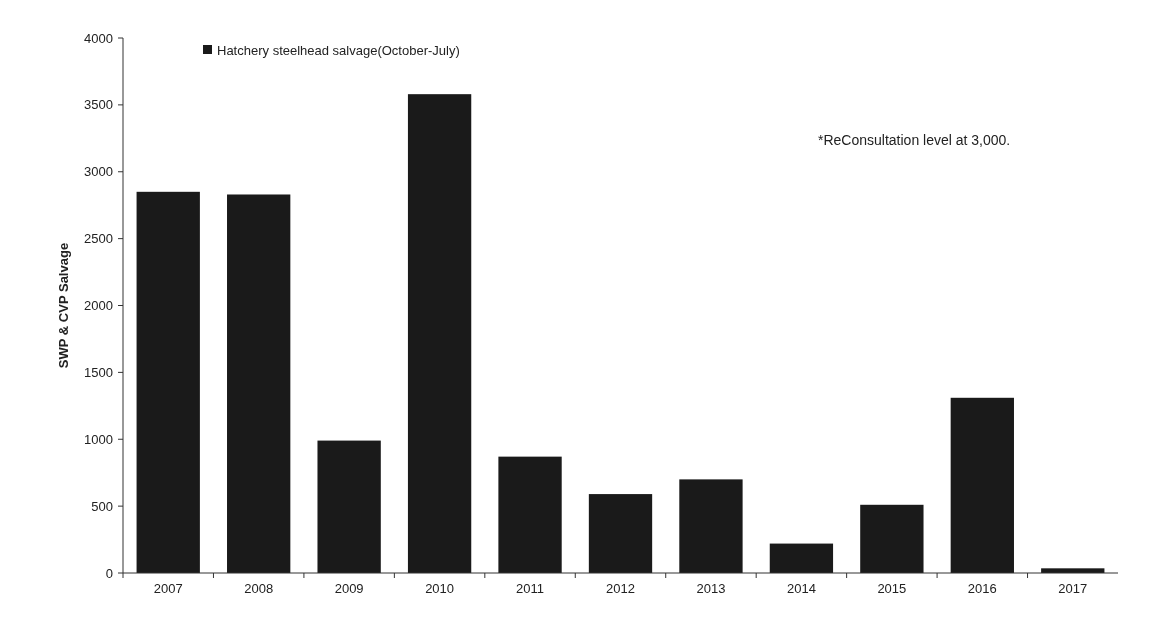 Image resolution: width=1162 pixels, height=629 pixels. Describe the element at coordinates (98, 306) in the screenshot. I see `y-tick-label: 2000` at that location.